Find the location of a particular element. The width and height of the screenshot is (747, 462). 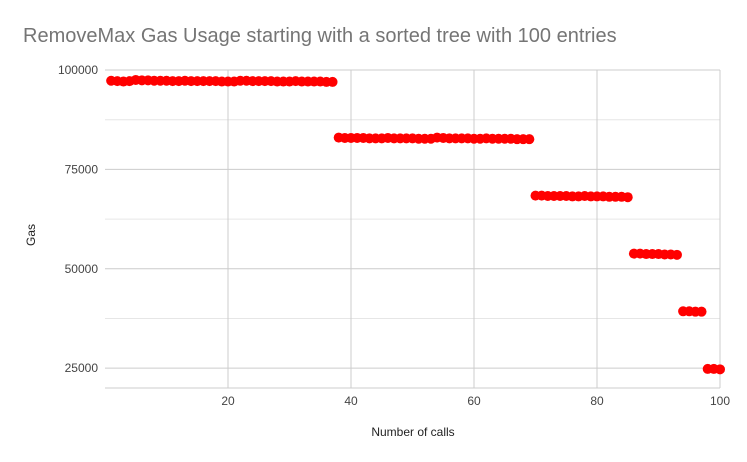

x-tick-label: 60 is located at coordinates (474, 401).